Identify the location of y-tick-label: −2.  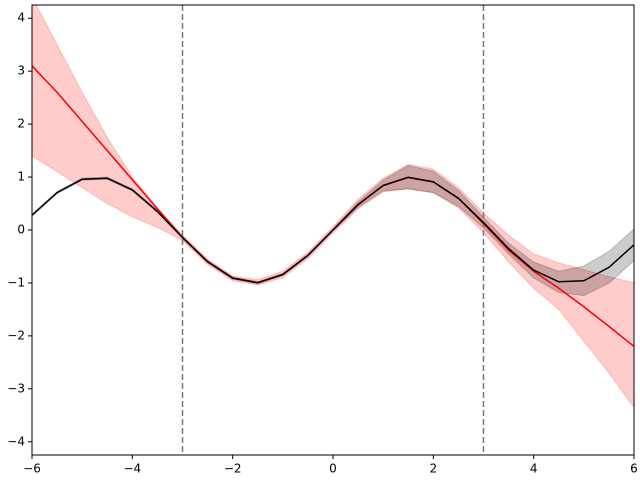
(16, 335).